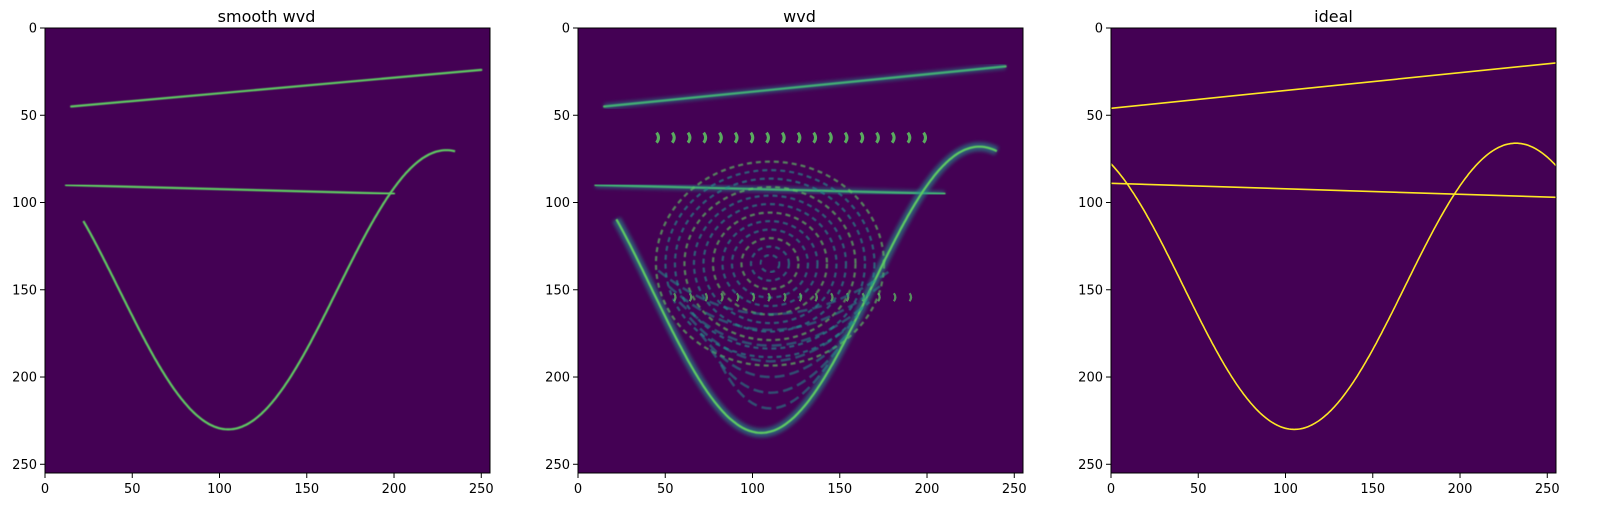  Describe the element at coordinates (770, 189) in the screenshot. I see `chirp-line-glow` at that location.